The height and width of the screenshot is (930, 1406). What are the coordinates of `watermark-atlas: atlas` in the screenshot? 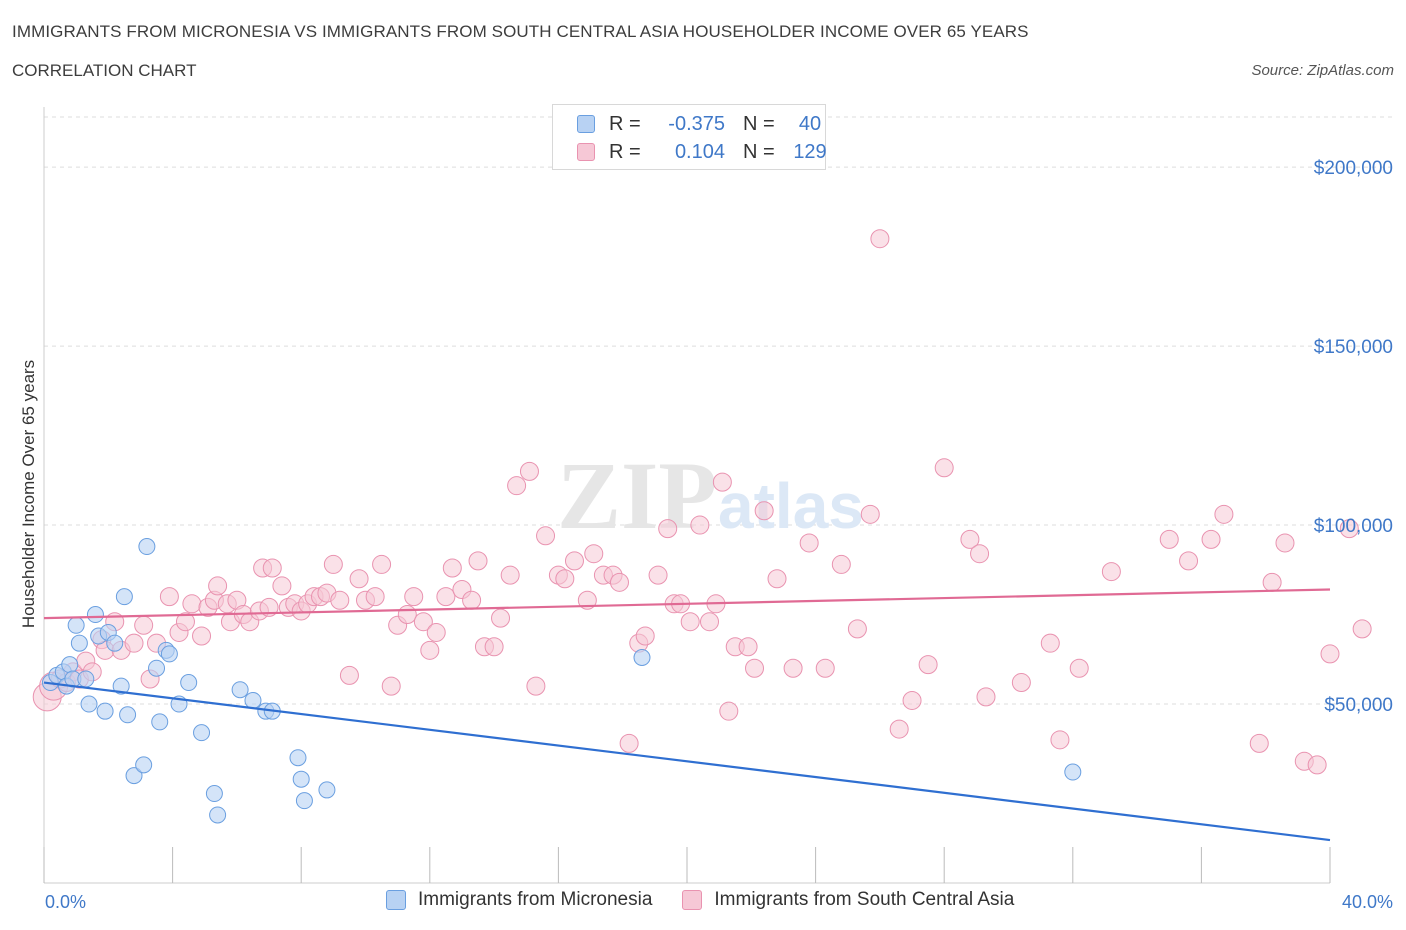 It's located at (791, 506).